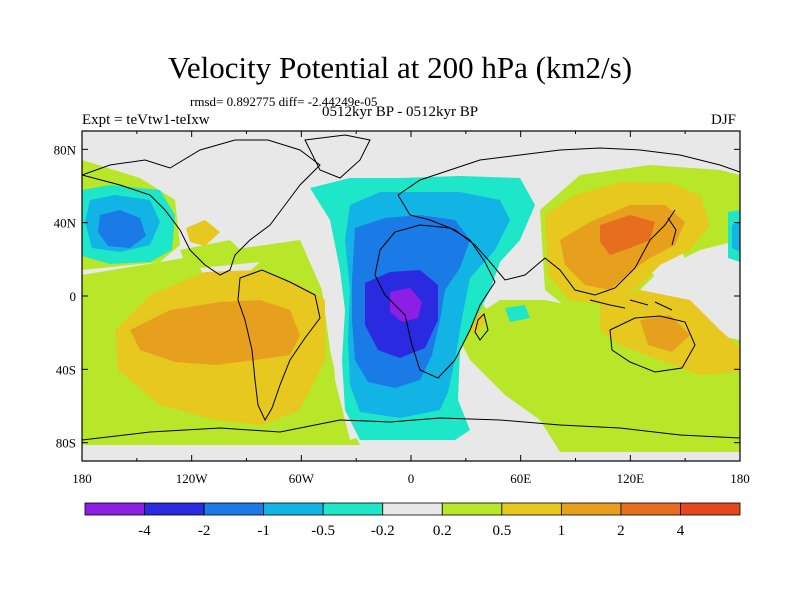 This screenshot has width=800, height=600. Describe the element at coordinates (65, 296) in the screenshot. I see `latitude-labels: 80N 40N 0 40S 80S` at that location.